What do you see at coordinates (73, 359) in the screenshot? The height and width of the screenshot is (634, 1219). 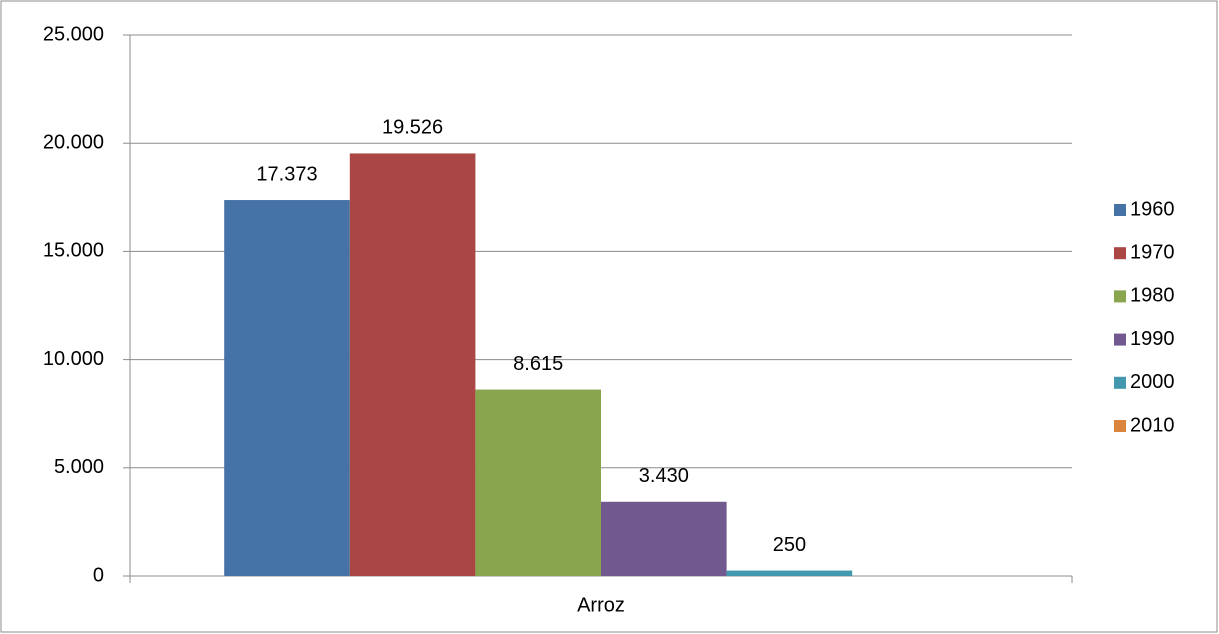 I see `y-tick-label: 10.000` at bounding box center [73, 359].